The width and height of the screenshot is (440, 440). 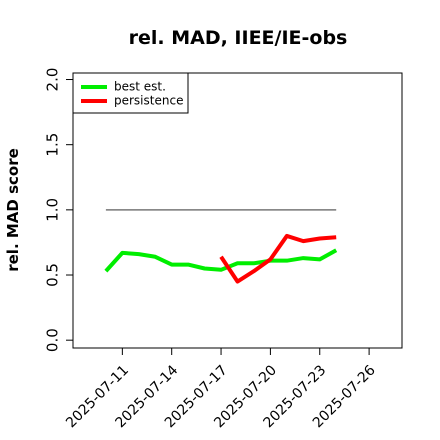 What do you see at coordinates (53, 275) in the screenshot?
I see `y-tick-label: 0.5` at bounding box center [53, 275].